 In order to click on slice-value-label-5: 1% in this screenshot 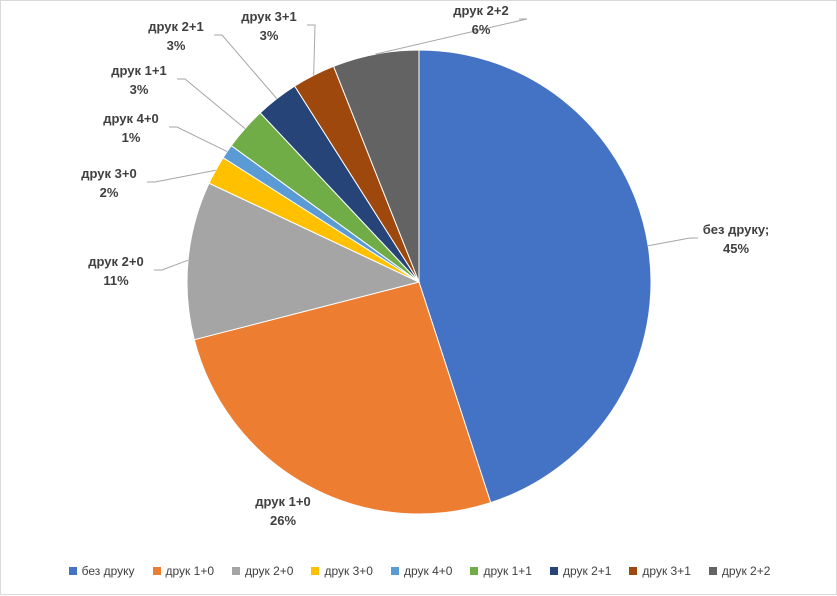, I will do `click(131, 137)`.